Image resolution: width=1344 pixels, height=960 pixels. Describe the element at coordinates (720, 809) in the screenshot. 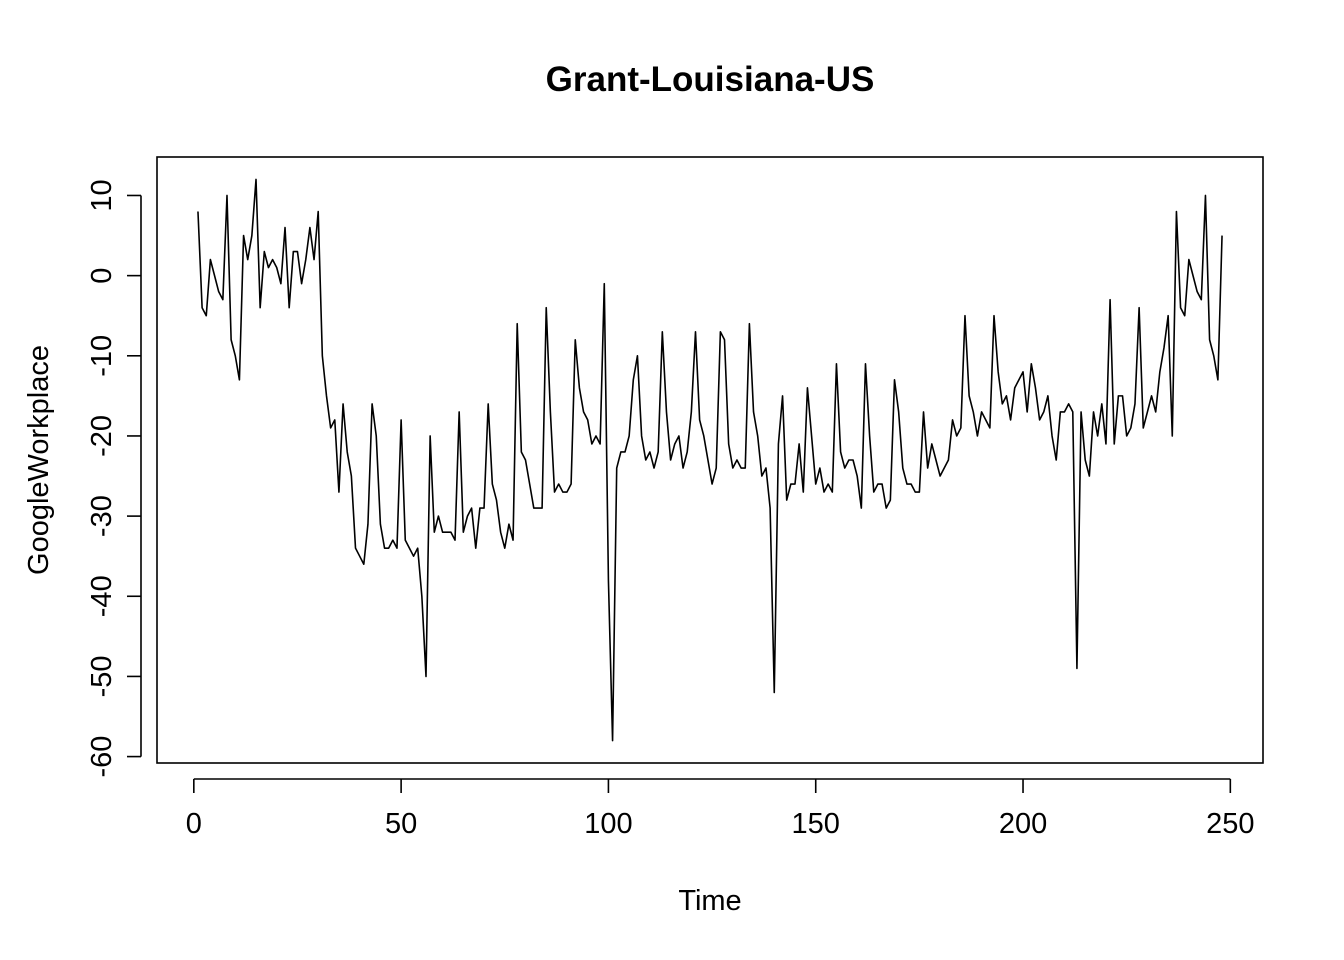

I see `x-axis: 0 50 100 150 200 250` at that location.